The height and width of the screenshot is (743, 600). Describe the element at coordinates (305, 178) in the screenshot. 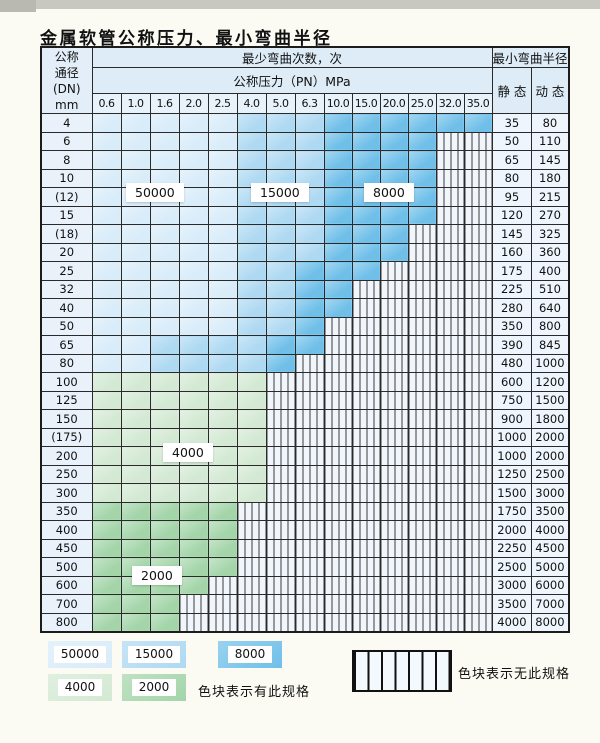

I see `table-row-dn-10: 10 80 180` at that location.